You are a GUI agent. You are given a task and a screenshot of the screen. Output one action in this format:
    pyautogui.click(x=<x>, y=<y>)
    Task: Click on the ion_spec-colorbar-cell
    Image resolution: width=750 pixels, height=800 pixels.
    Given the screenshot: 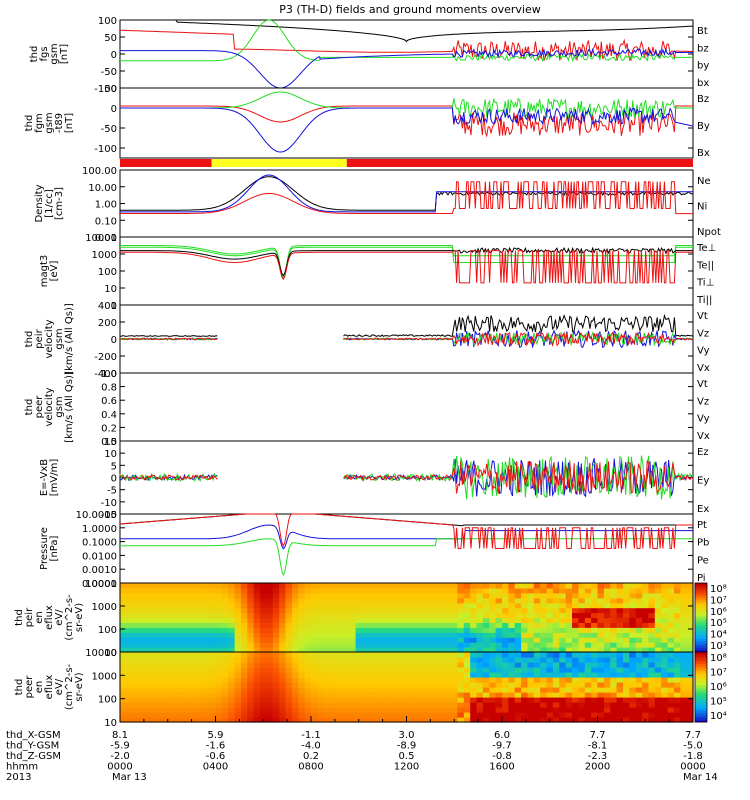 What is the action you would take?
    pyautogui.click(x=701, y=616)
    